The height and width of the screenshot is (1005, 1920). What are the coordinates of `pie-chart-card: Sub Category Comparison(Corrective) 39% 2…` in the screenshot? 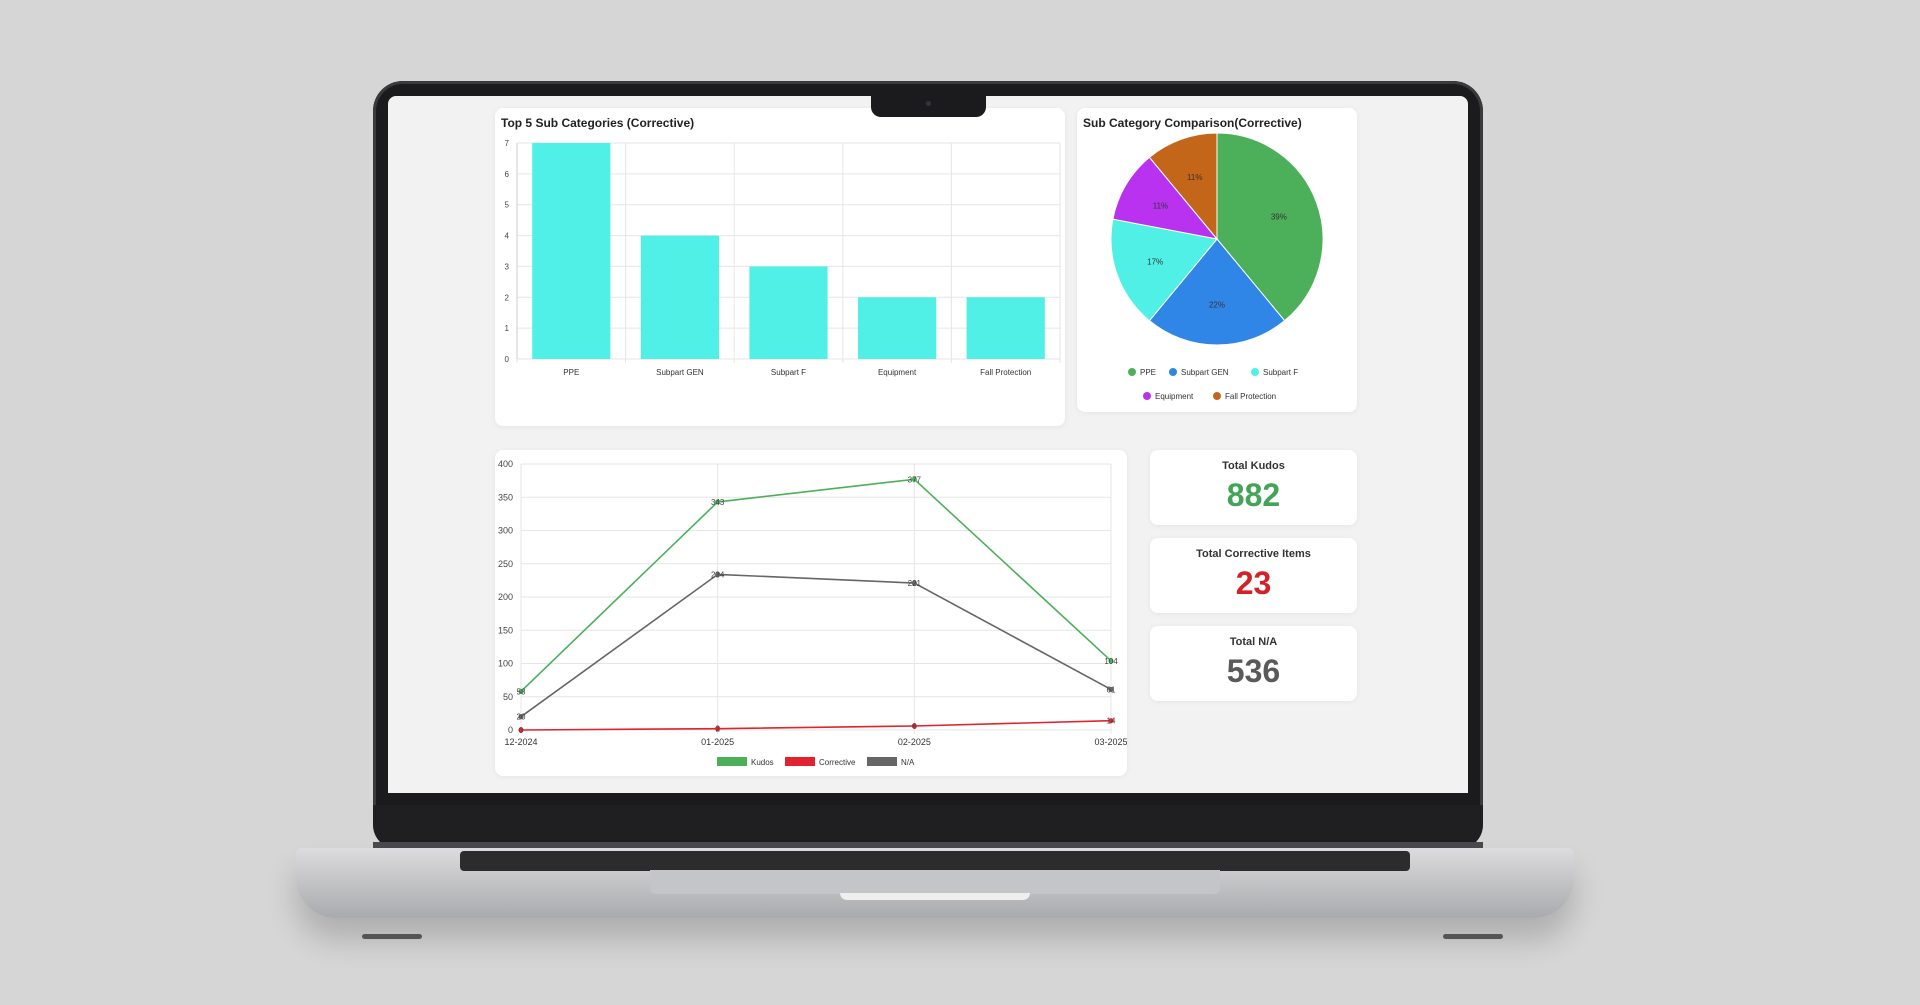 It's located at (1217, 260).